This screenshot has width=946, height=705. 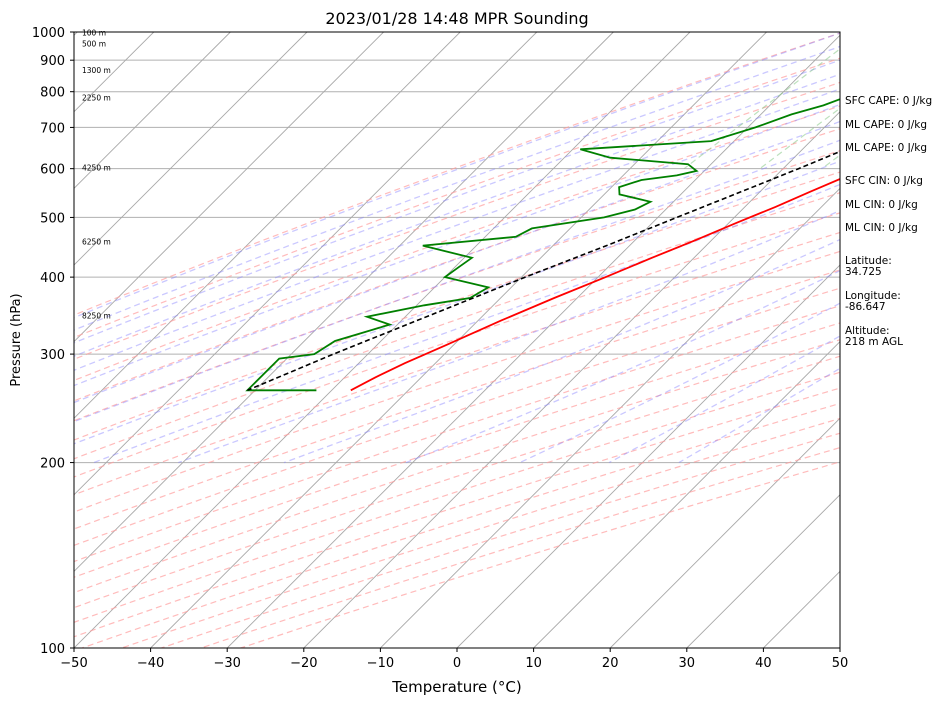 I want to click on annotation-altitude-value: 218 m AGL, so click(x=874, y=342).